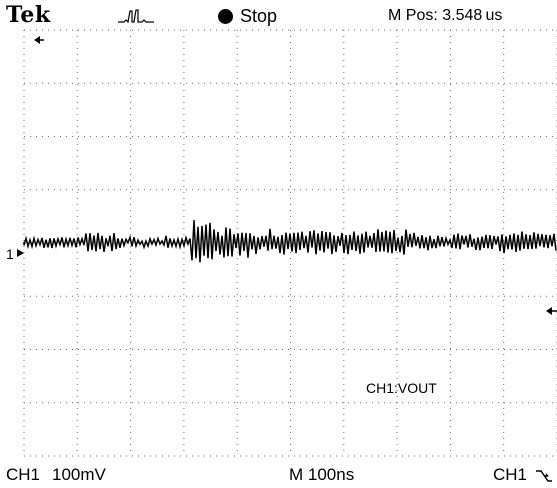 This screenshot has width=557, height=488. Describe the element at coordinates (544, 476) in the screenshot. I see `falling-edge-icon` at that location.